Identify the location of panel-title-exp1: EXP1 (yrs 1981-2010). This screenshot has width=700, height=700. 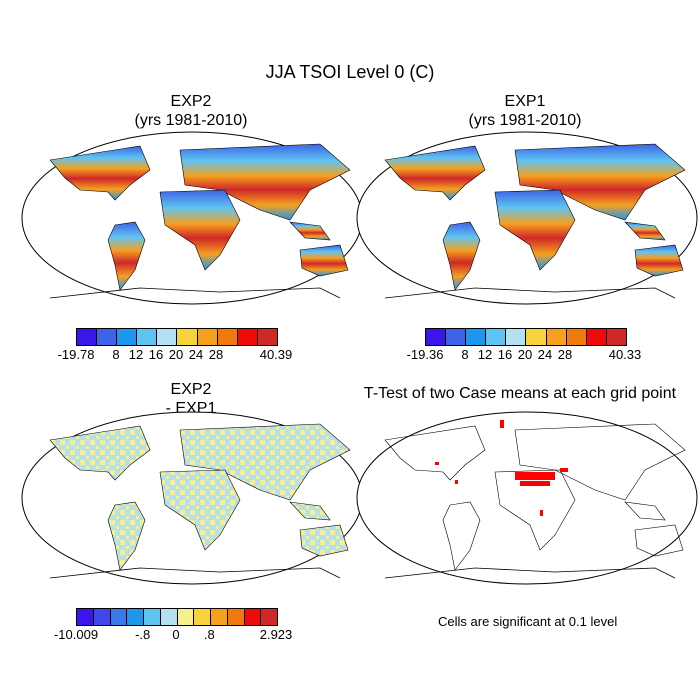
(525, 111).